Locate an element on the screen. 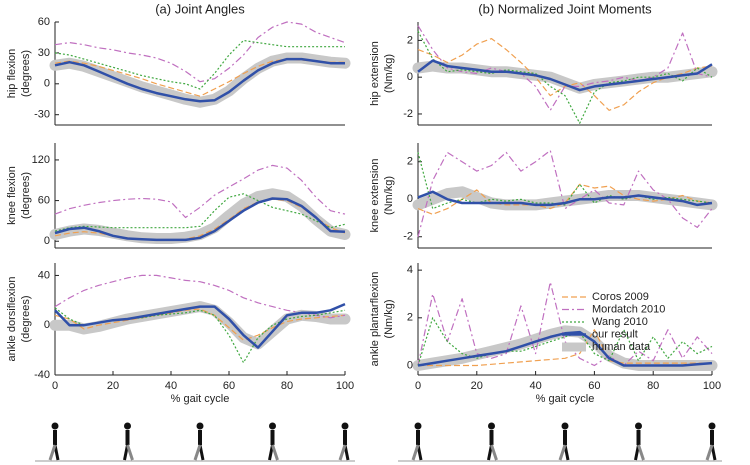  x-tick-label: 0 is located at coordinates (55, 386).